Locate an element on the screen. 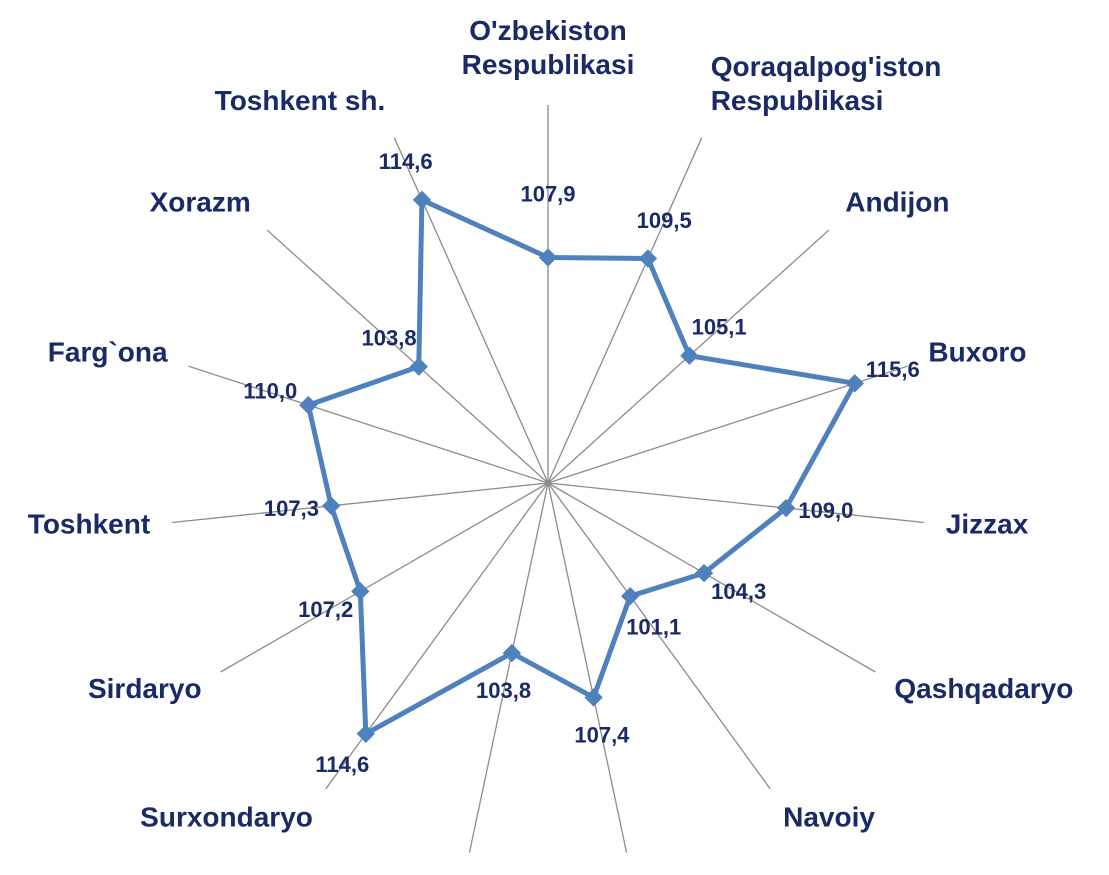 The height and width of the screenshot is (875, 1109). category-label: Namangan is located at coordinates (631, 873).